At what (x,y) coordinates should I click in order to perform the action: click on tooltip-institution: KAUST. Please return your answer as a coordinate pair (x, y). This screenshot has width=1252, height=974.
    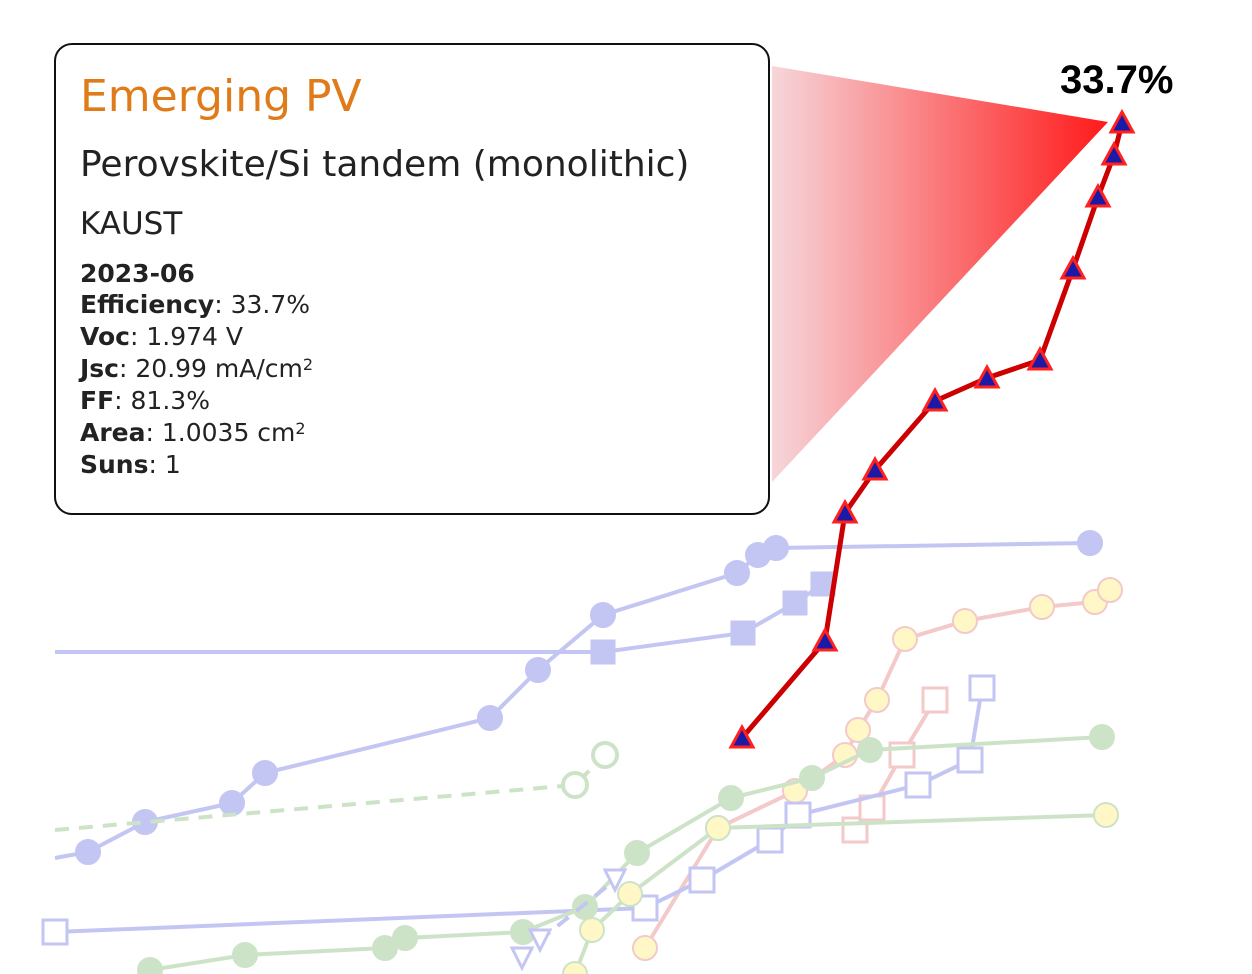
    Looking at the image, I should click on (131, 224).